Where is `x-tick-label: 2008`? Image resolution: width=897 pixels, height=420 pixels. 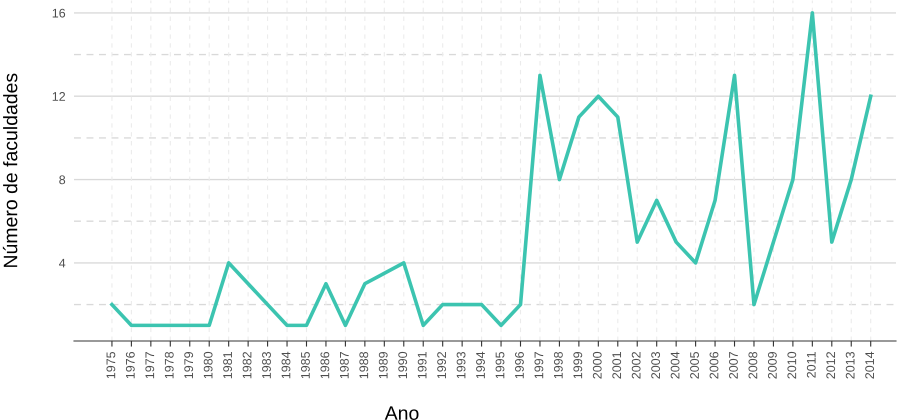
x-tick-label: 2008 is located at coordinates (753, 365).